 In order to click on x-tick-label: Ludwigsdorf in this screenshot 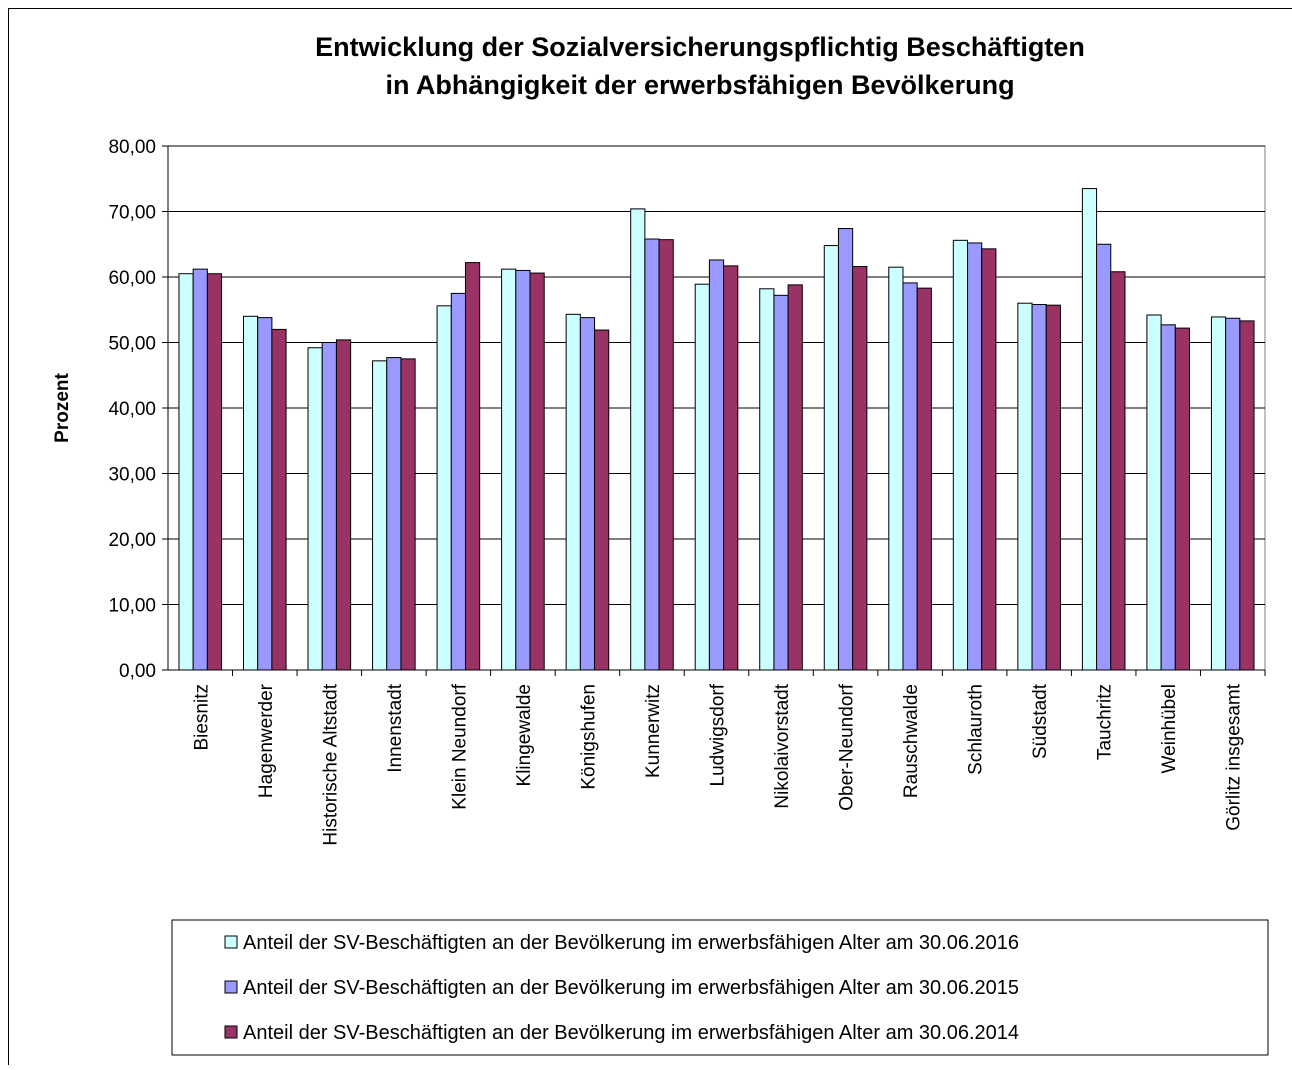, I will do `click(718, 734)`.